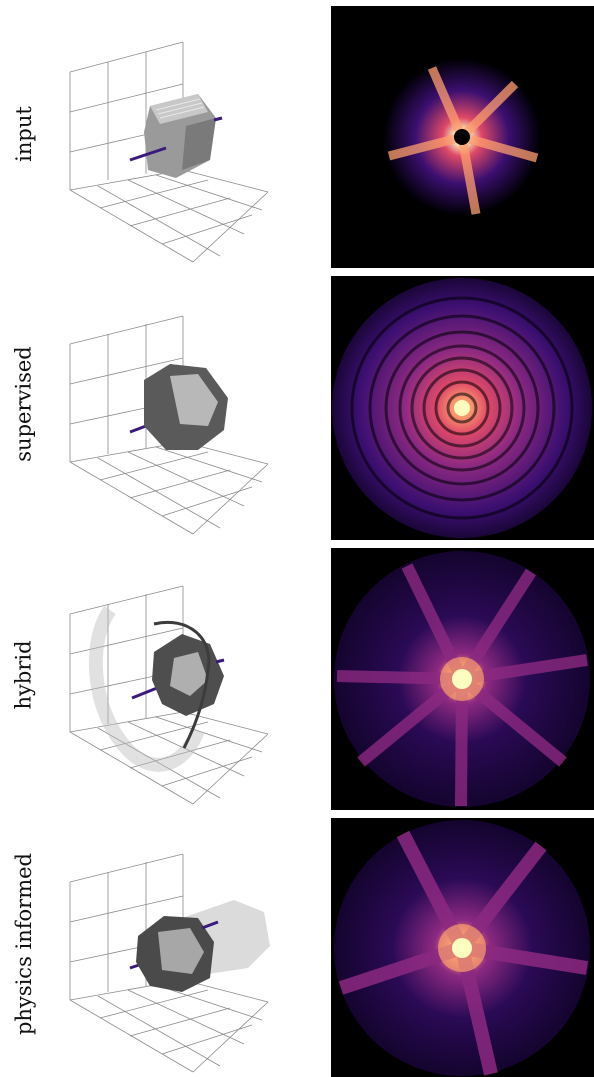  I want to click on row-label-text: hybrid, so click(24, 675).